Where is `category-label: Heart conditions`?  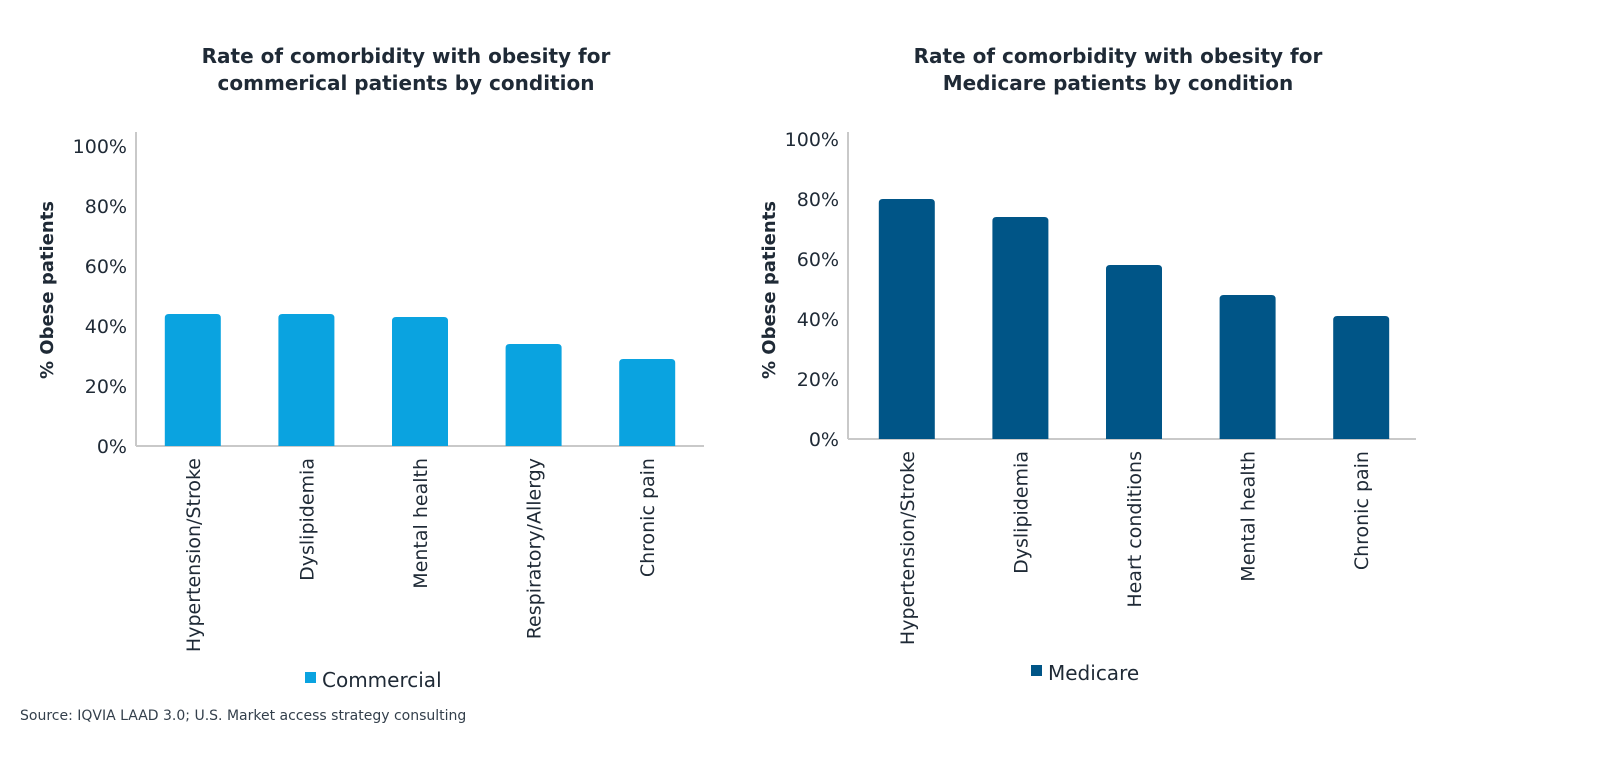 category-label: Heart conditions is located at coordinates (1135, 529).